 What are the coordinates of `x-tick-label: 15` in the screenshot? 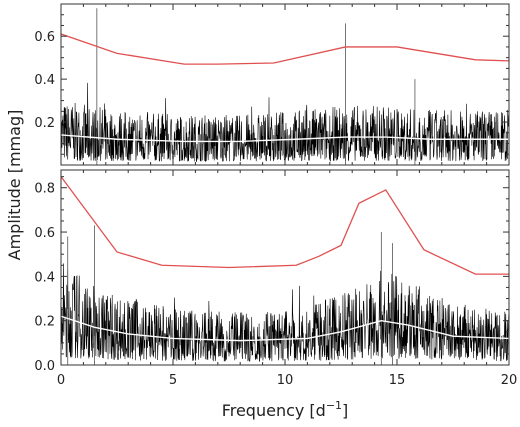 It's located at (397, 380).